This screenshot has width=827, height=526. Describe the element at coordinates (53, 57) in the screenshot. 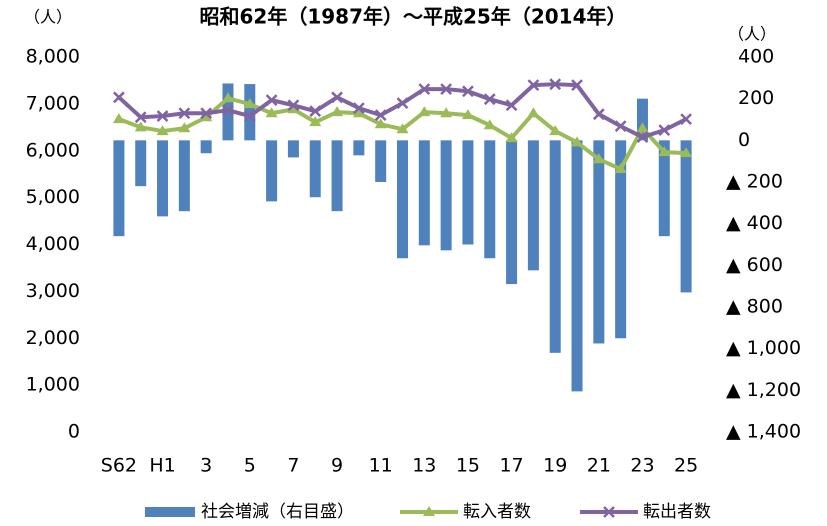

I see `y-tick-label: 8,000` at that location.